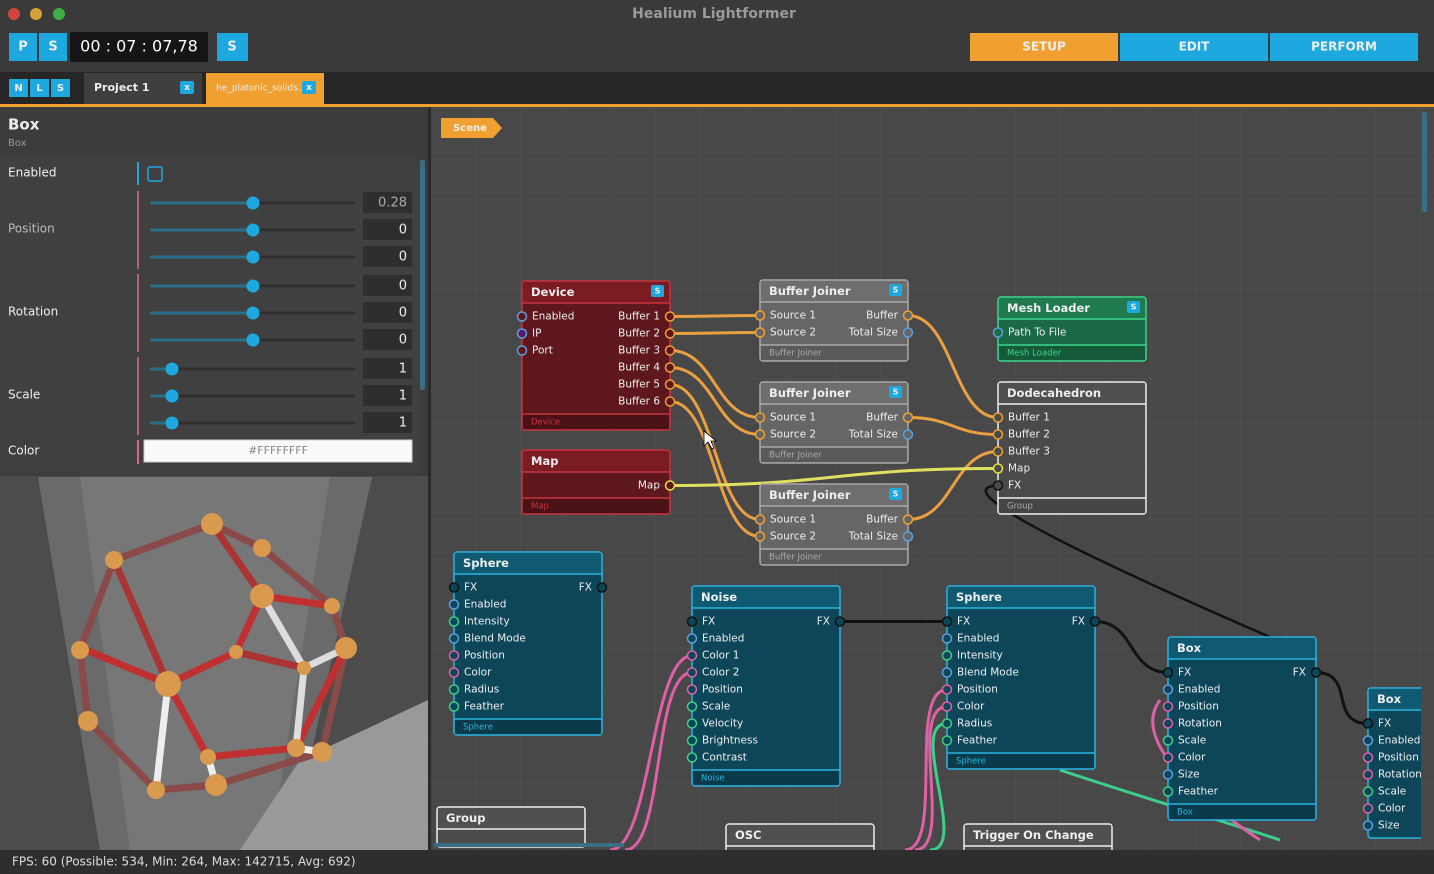 The image size is (1434, 874). Describe the element at coordinates (59, 14) in the screenshot. I see `maximize-window` at that location.